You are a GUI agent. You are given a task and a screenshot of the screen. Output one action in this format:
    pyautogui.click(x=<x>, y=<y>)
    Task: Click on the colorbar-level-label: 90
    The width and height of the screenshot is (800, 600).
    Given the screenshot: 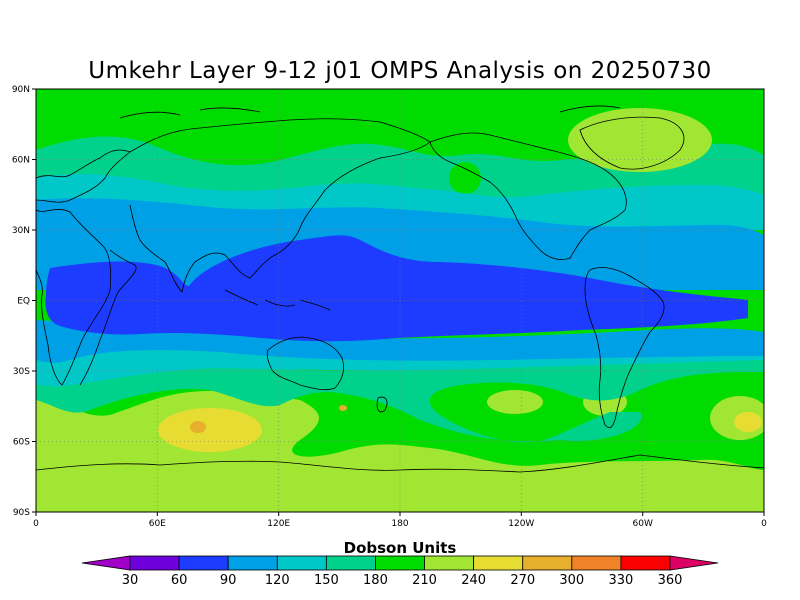 What is the action you would take?
    pyautogui.click(x=228, y=580)
    